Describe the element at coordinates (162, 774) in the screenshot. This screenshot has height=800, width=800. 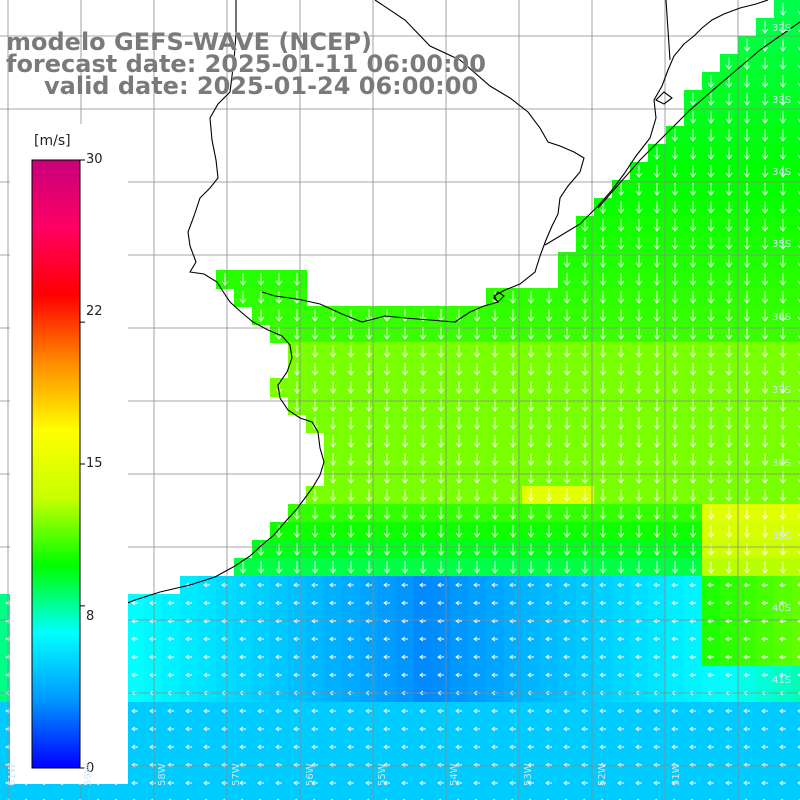
I see `lon-label: 58W` at that location.